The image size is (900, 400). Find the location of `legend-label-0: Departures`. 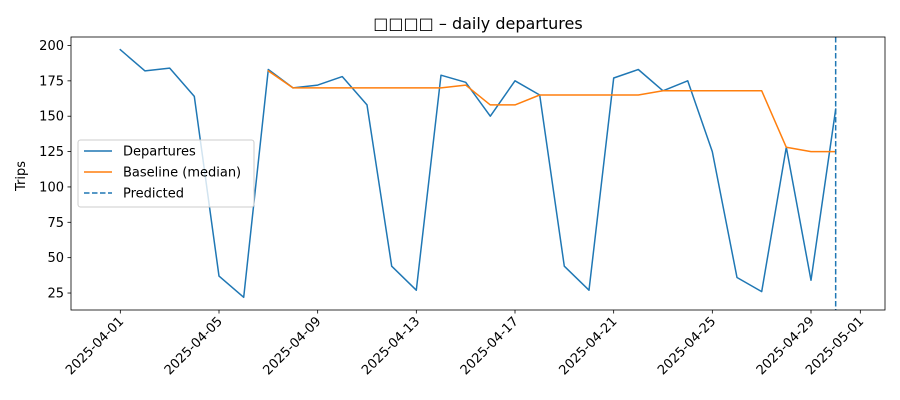

legend-label-0: Departures is located at coordinates (159, 152).